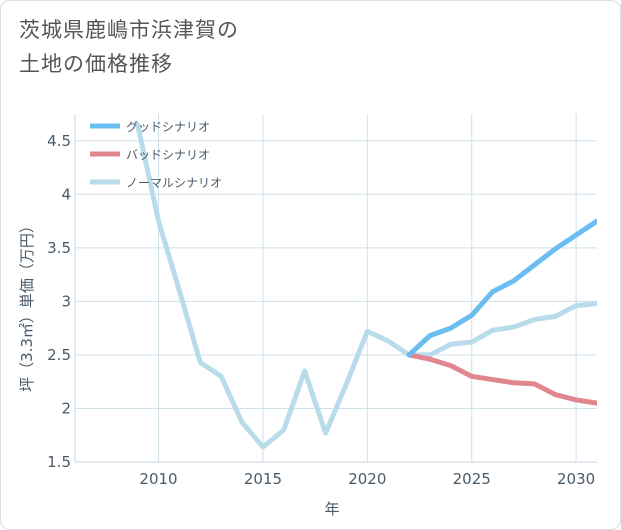 This screenshot has height=530, width=621. What do you see at coordinates (59, 301) in the screenshot?
I see `y-tick-labels: 1.5 2 2.5 3 3.5 4 4.5` at bounding box center [59, 301].